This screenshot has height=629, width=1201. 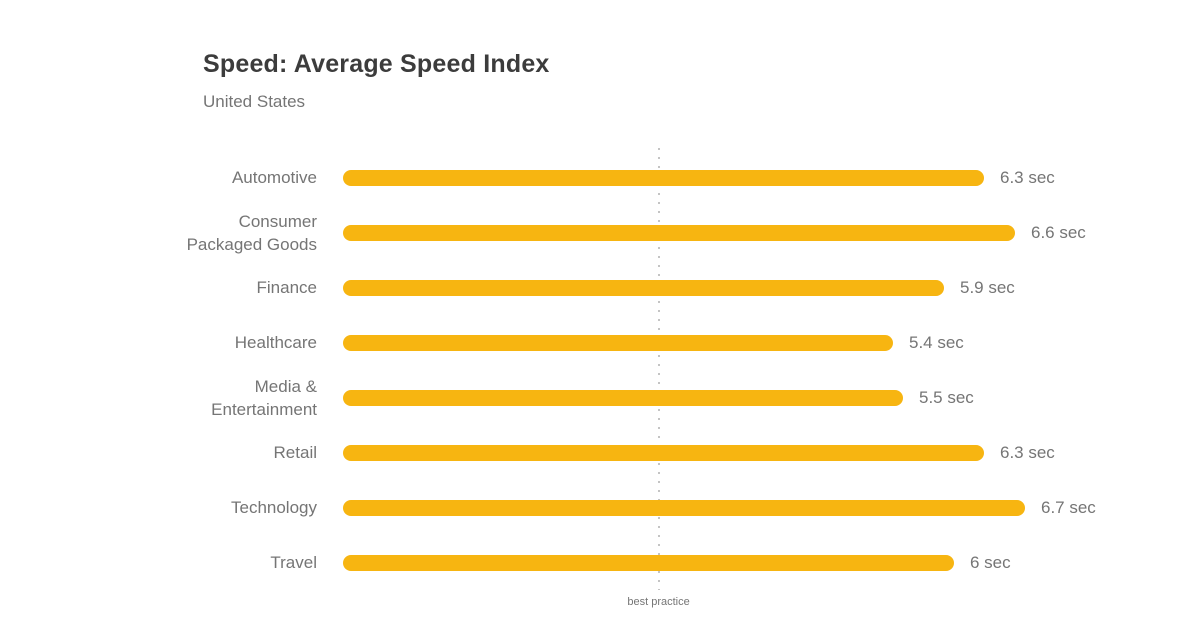 What do you see at coordinates (264, 397) in the screenshot?
I see `category-label: Media & Entertainment` at bounding box center [264, 397].